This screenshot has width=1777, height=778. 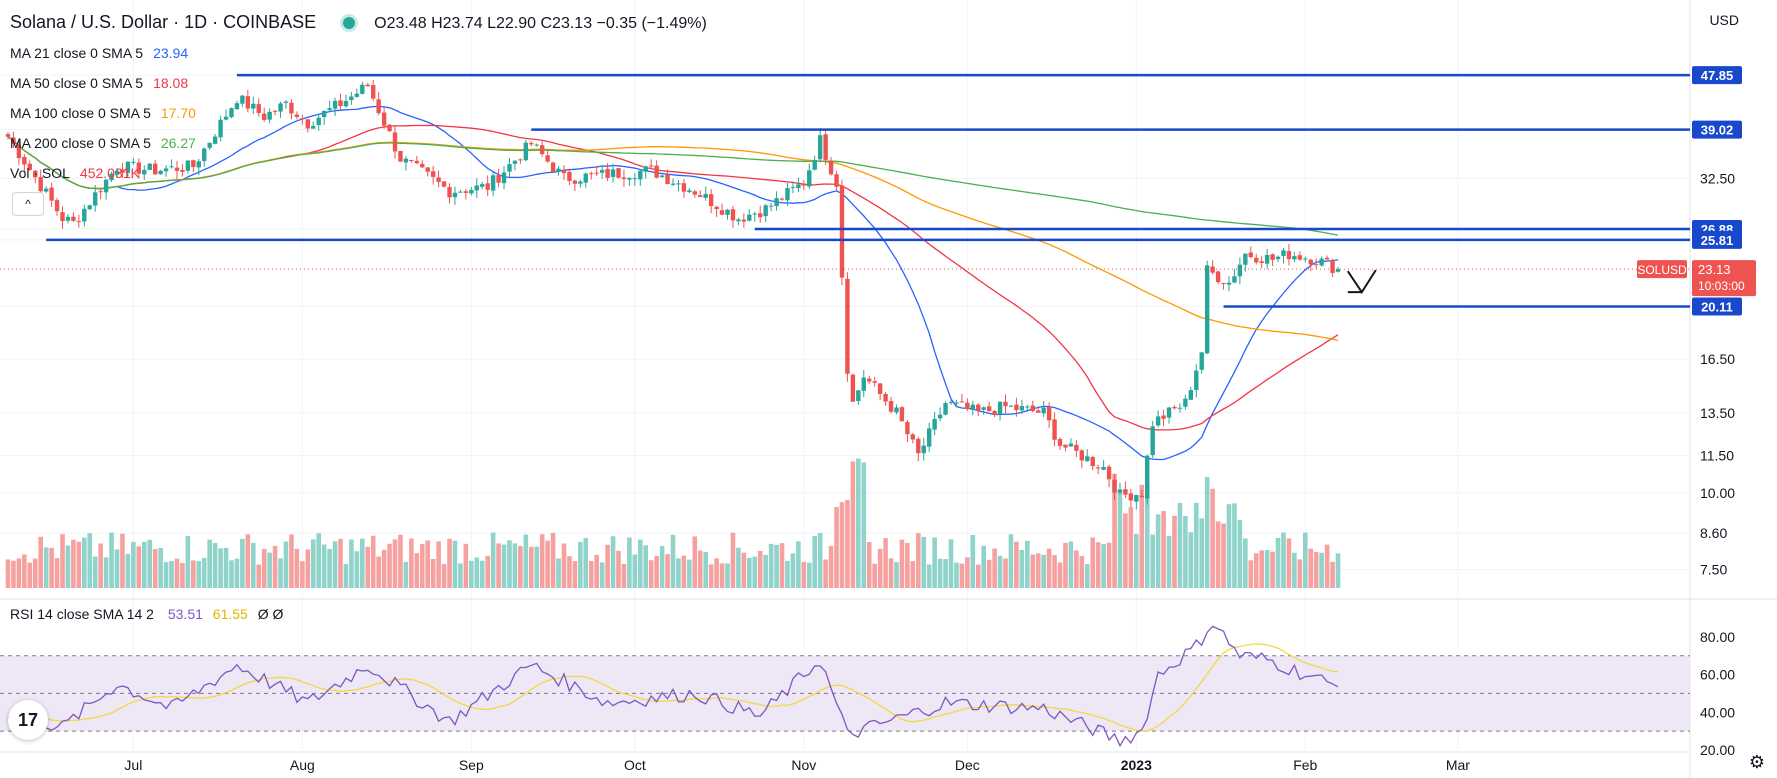 What do you see at coordinates (75, 173) in the screenshot?
I see `indicator-volume: Vol · SOL 452.031K` at bounding box center [75, 173].